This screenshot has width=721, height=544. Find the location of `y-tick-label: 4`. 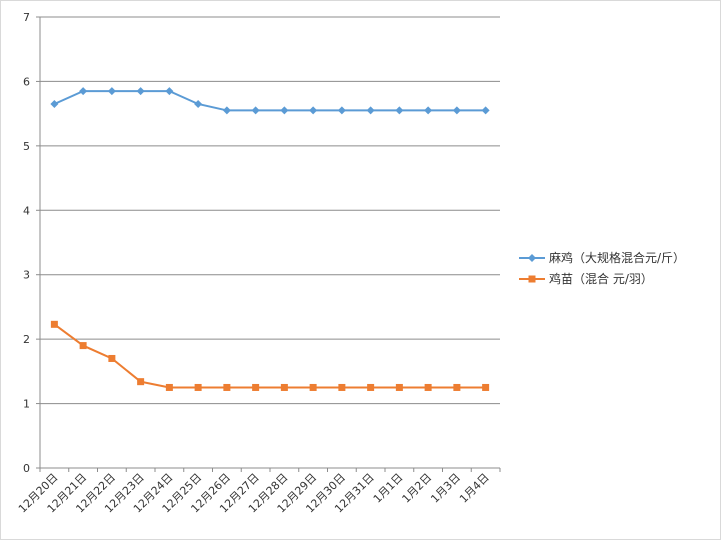

y-tick-label: 4 is located at coordinates (26, 210).